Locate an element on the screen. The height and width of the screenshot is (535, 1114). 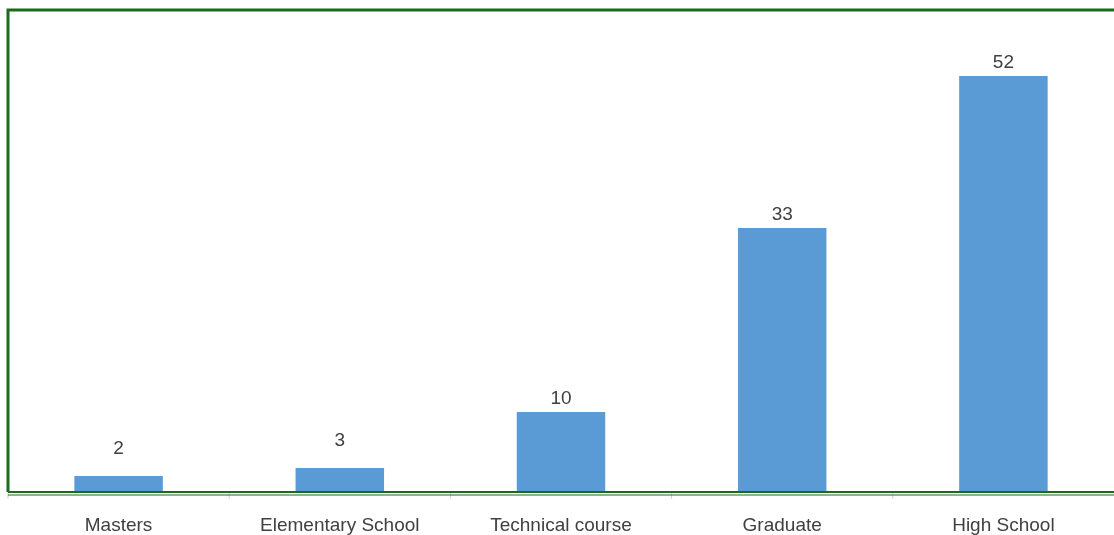
x-tick-label: Graduate is located at coordinates (782, 524).